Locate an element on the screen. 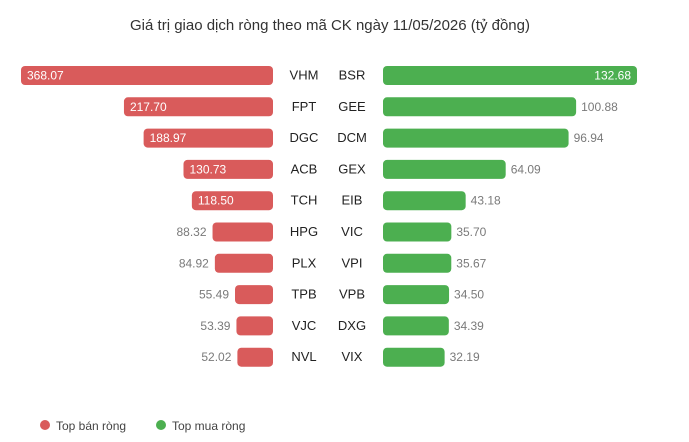 The height and width of the screenshot is (442, 689). sell-value-label-NVL: 52.02 is located at coordinates (216, 357).